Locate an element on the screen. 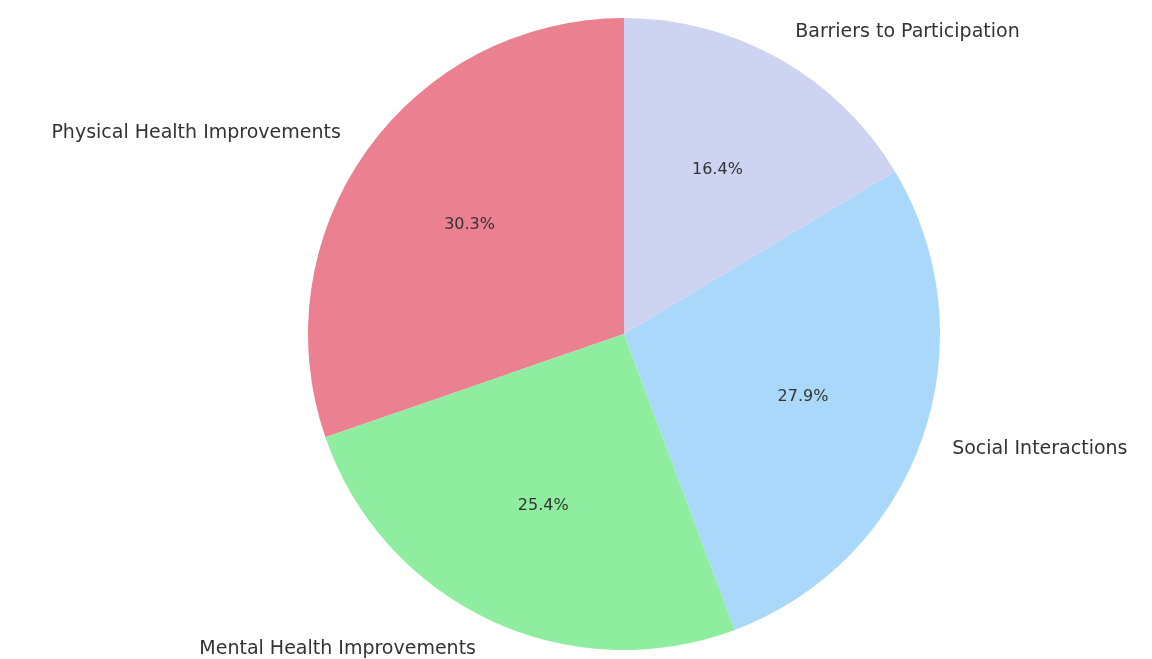 The height and width of the screenshot is (659, 1152). data-label: 16.4% is located at coordinates (717, 168).